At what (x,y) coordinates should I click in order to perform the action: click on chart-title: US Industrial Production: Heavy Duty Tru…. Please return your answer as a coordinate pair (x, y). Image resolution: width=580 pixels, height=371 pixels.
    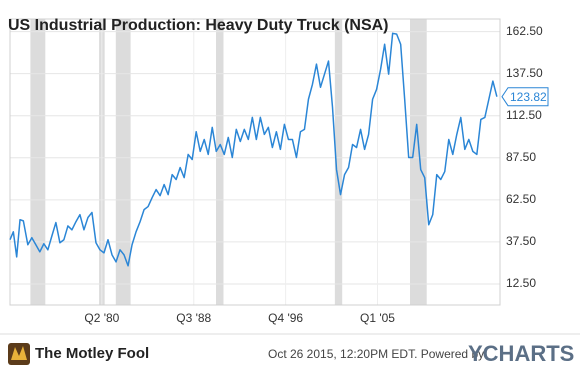
    Looking at the image, I should click on (198, 25).